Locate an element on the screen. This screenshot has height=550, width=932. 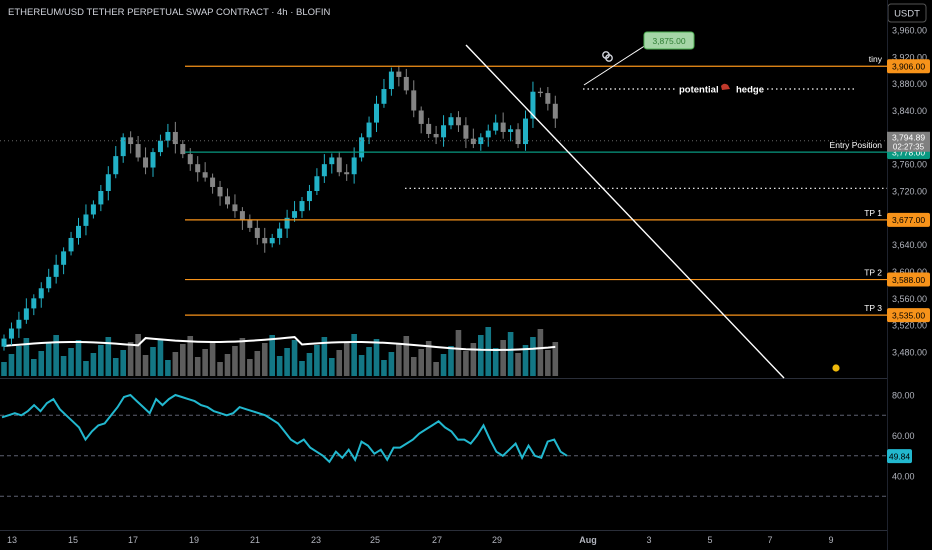
price-tick-label: 3,640.00 is located at coordinates (909, 245).